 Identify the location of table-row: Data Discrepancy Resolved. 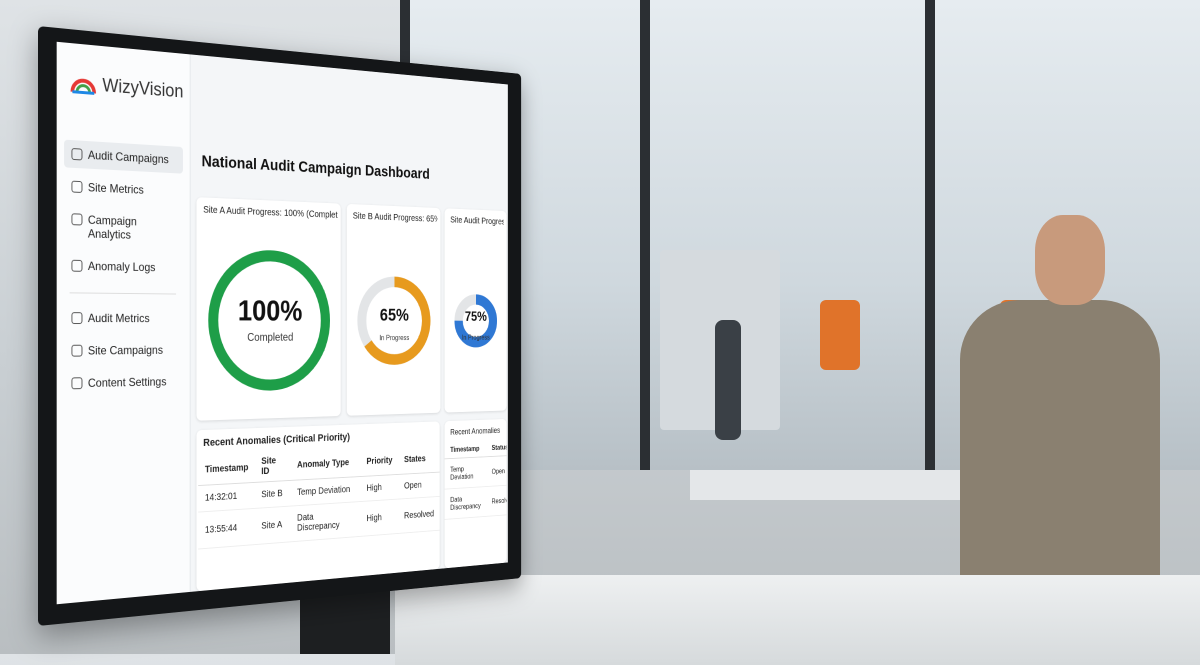
(475, 502).